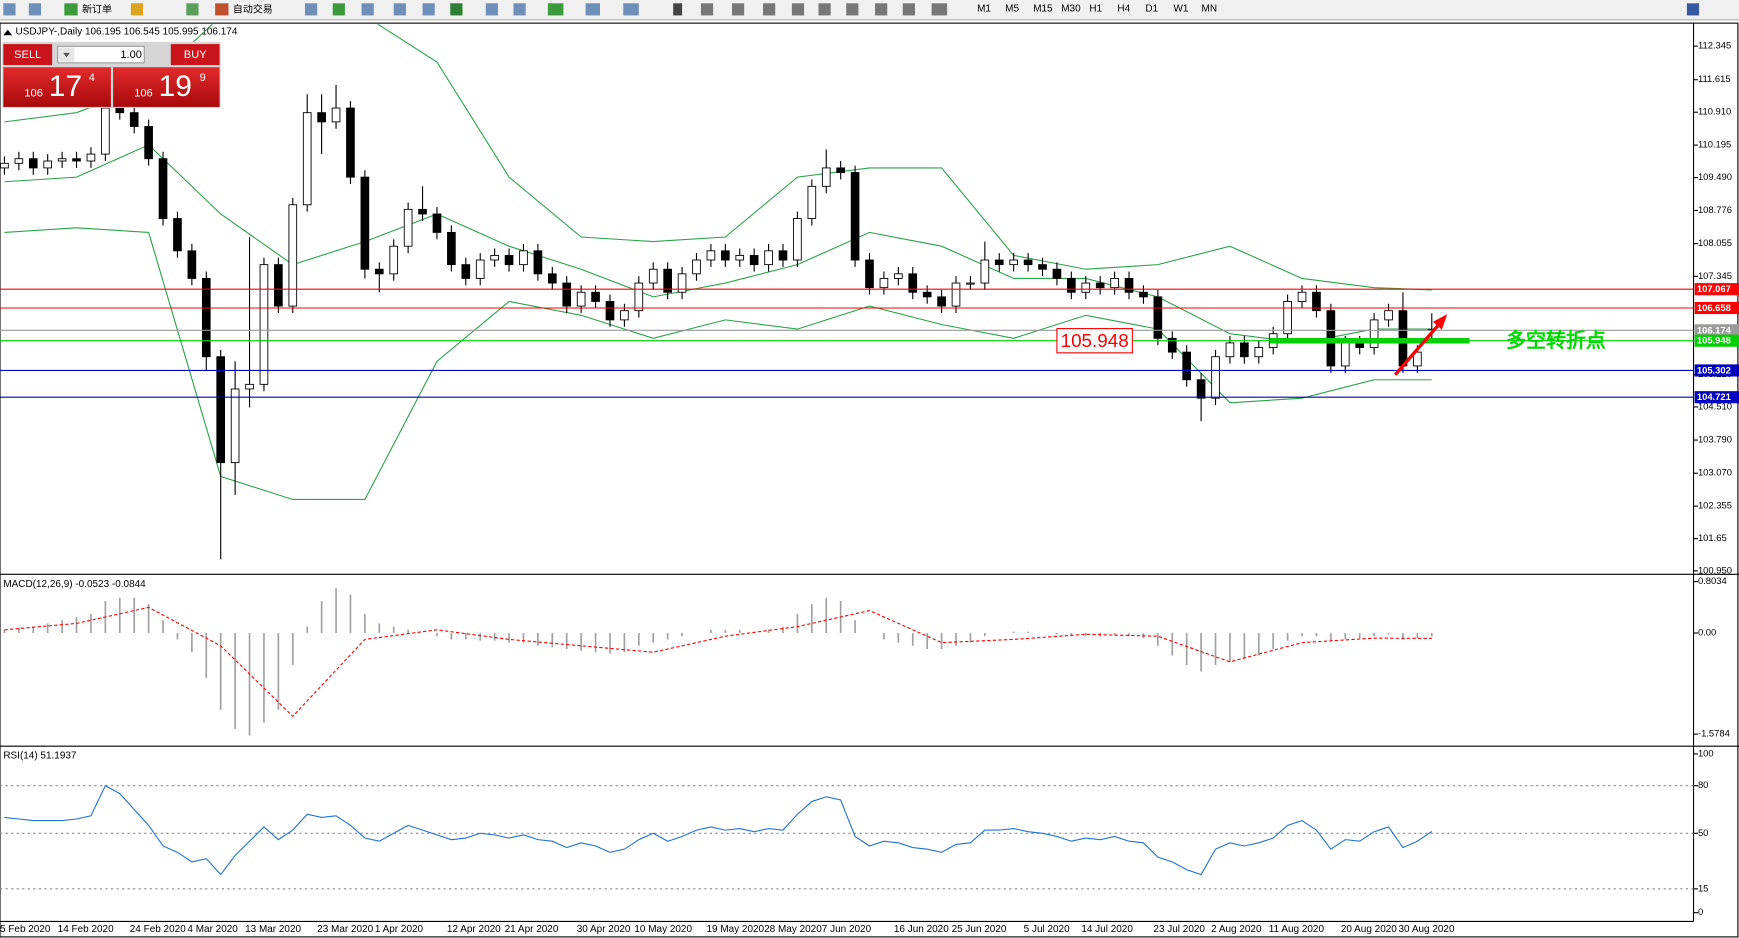  Describe the element at coordinates (1095, 340) in the screenshot. I see `annotation-price: 105.948` at that location.